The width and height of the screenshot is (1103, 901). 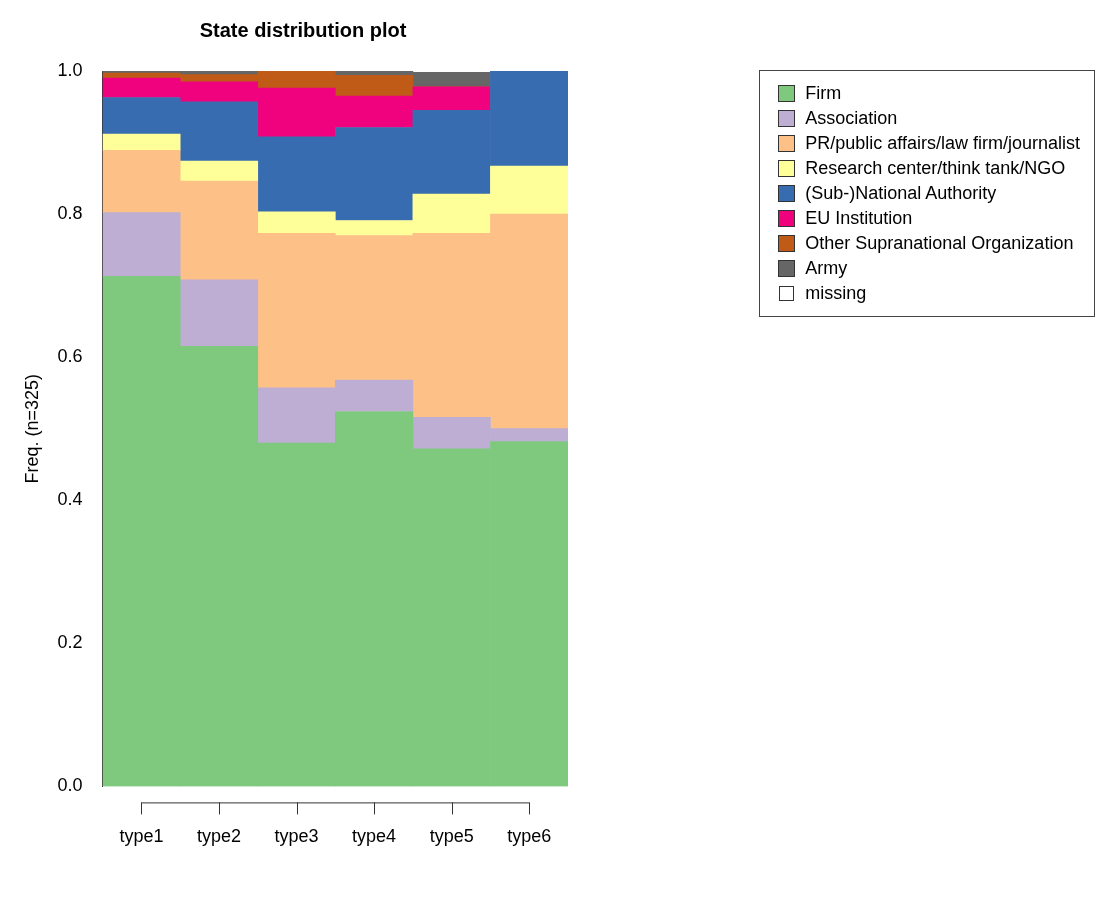 I want to click on legend-label: Other Supranational Organization, so click(x=939, y=243).